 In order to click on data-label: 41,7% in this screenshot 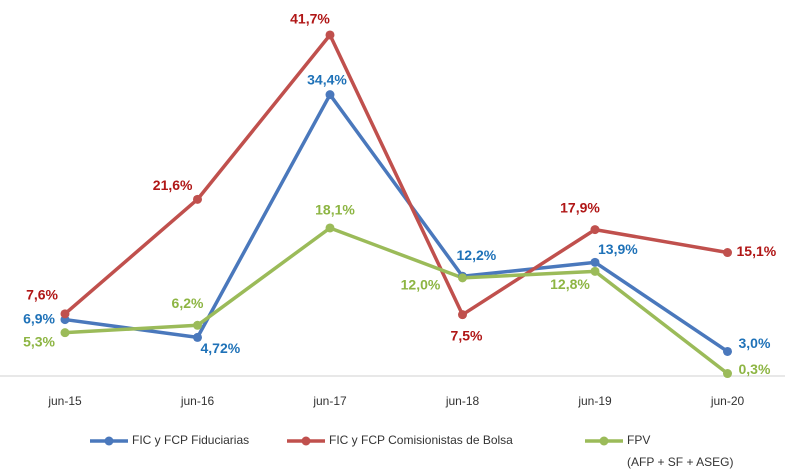, I will do `click(310, 19)`.